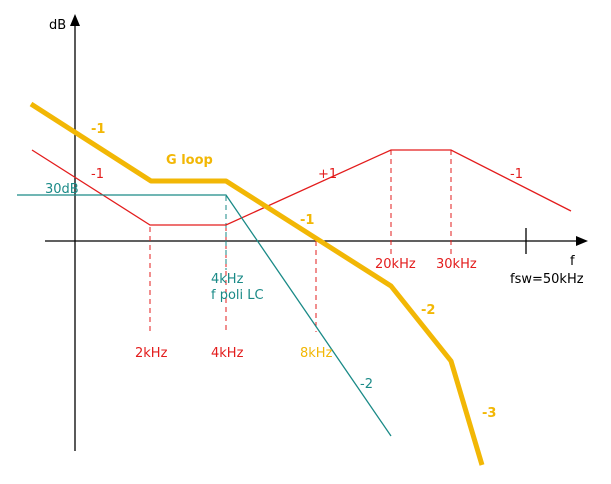 This screenshot has height=484, width=611. What do you see at coordinates (547, 279) in the screenshot?
I see `fsw-label: fsw=50kHz` at bounding box center [547, 279].